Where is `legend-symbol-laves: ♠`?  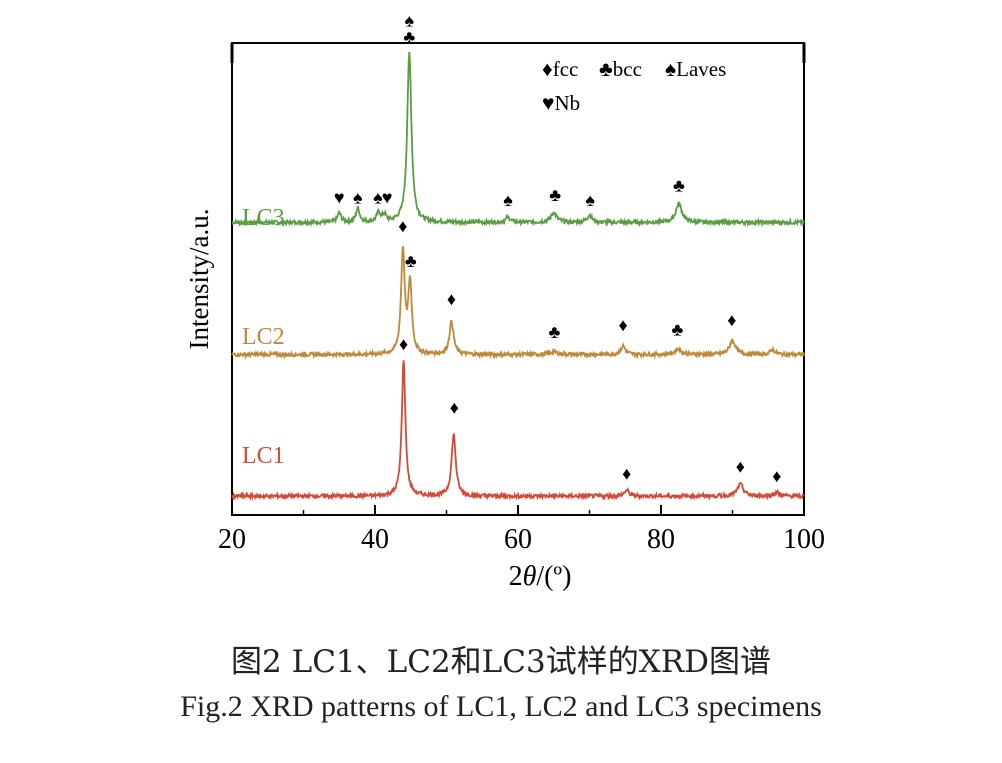 legend-symbol-laves: ♠ is located at coordinates (670, 69).